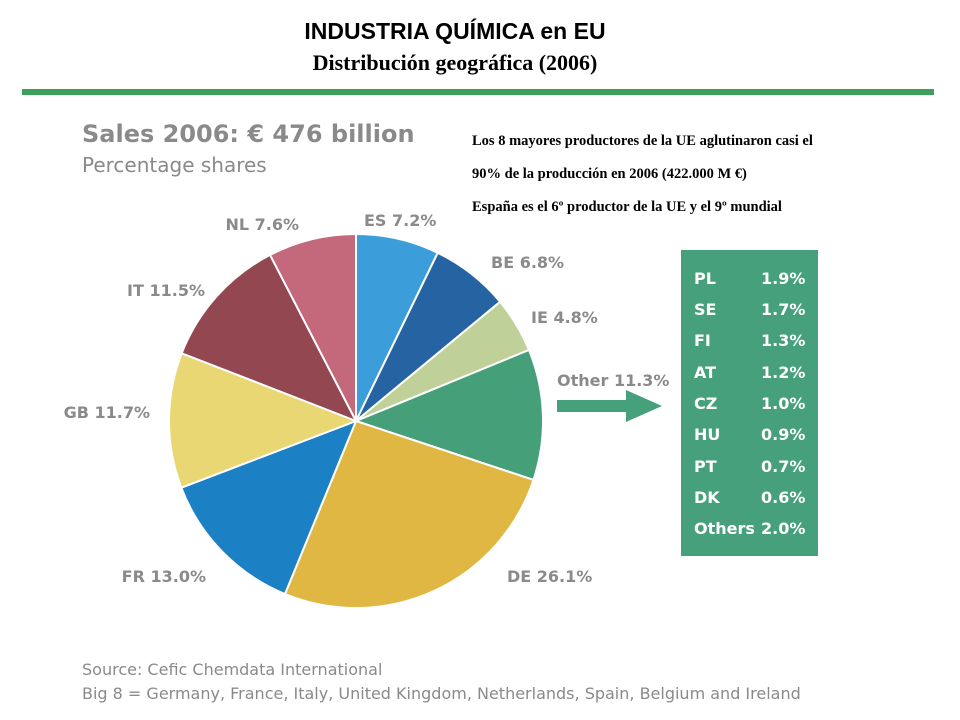  Describe the element at coordinates (707, 434) in the screenshot. I see `breakdown-code: HU` at that location.